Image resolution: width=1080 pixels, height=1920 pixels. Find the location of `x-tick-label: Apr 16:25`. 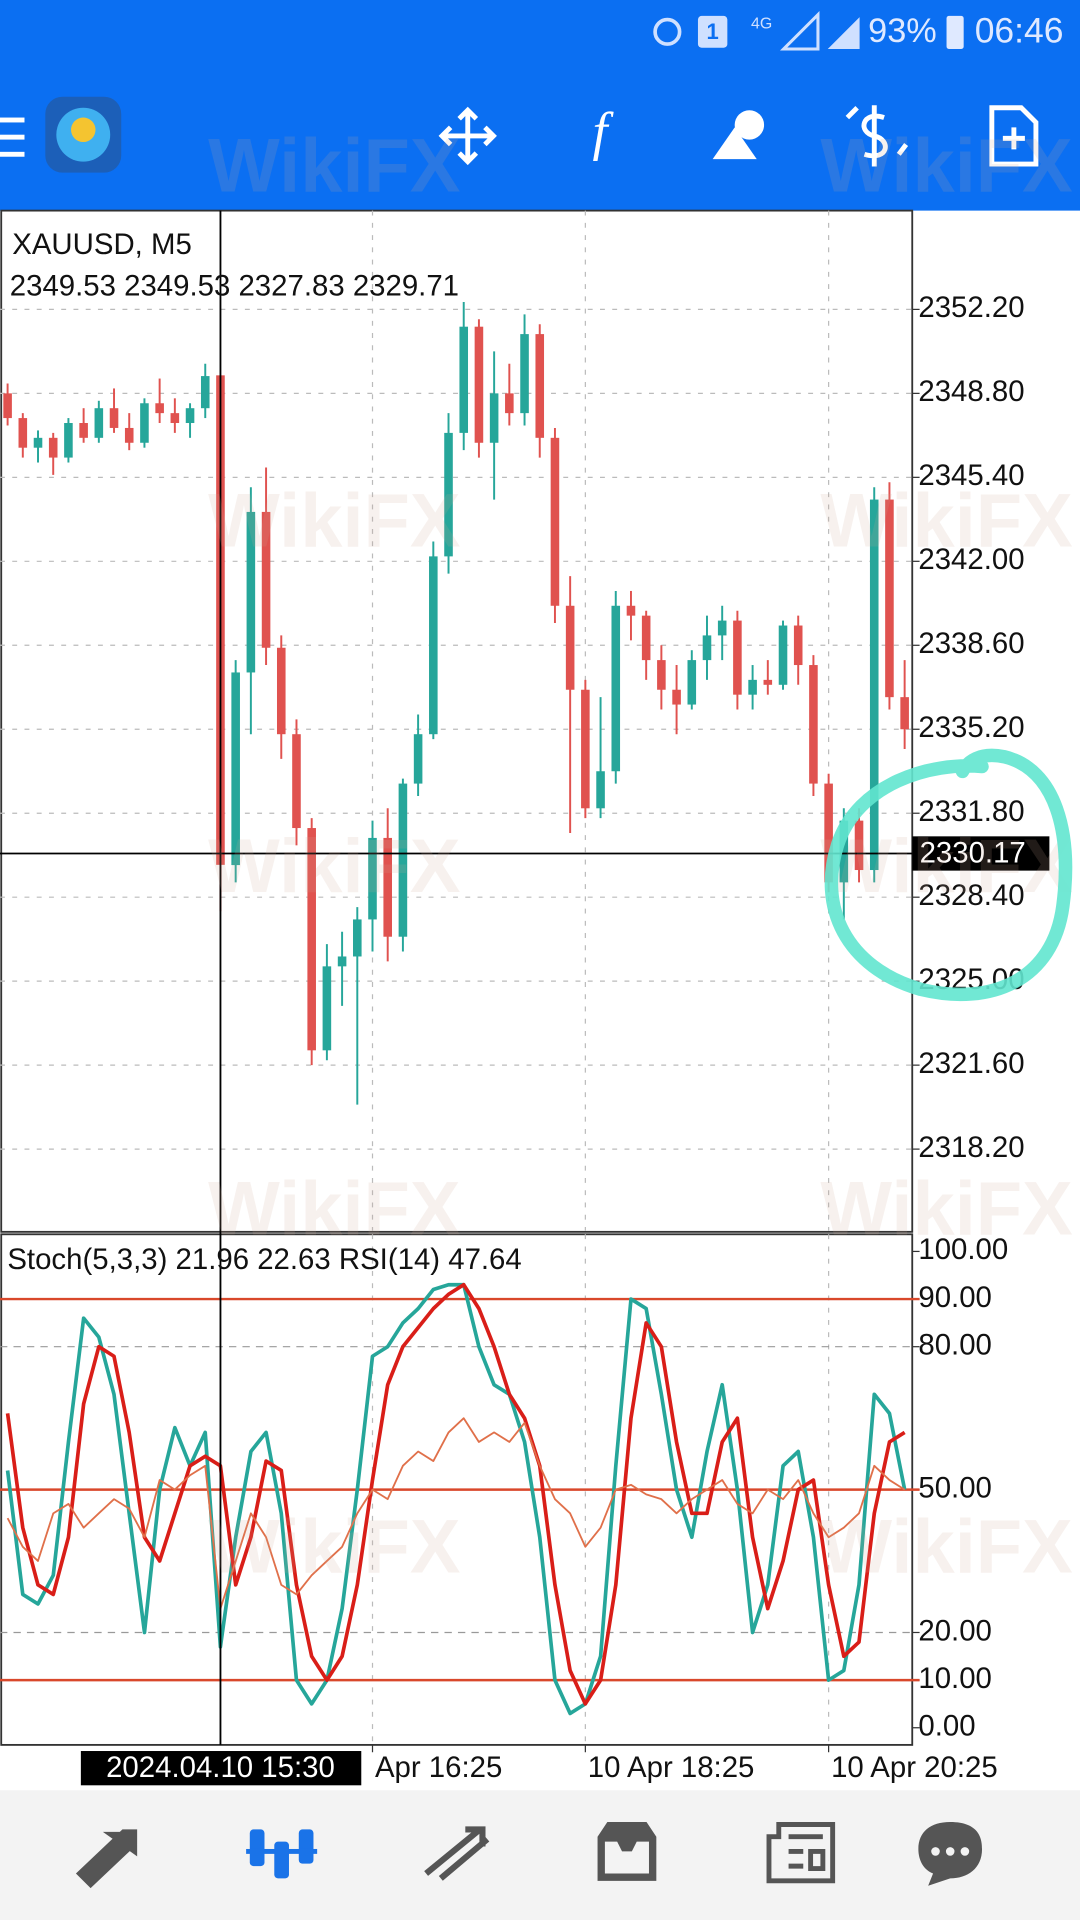

x-tick-label: Apr 16:25 is located at coordinates (438, 1767).